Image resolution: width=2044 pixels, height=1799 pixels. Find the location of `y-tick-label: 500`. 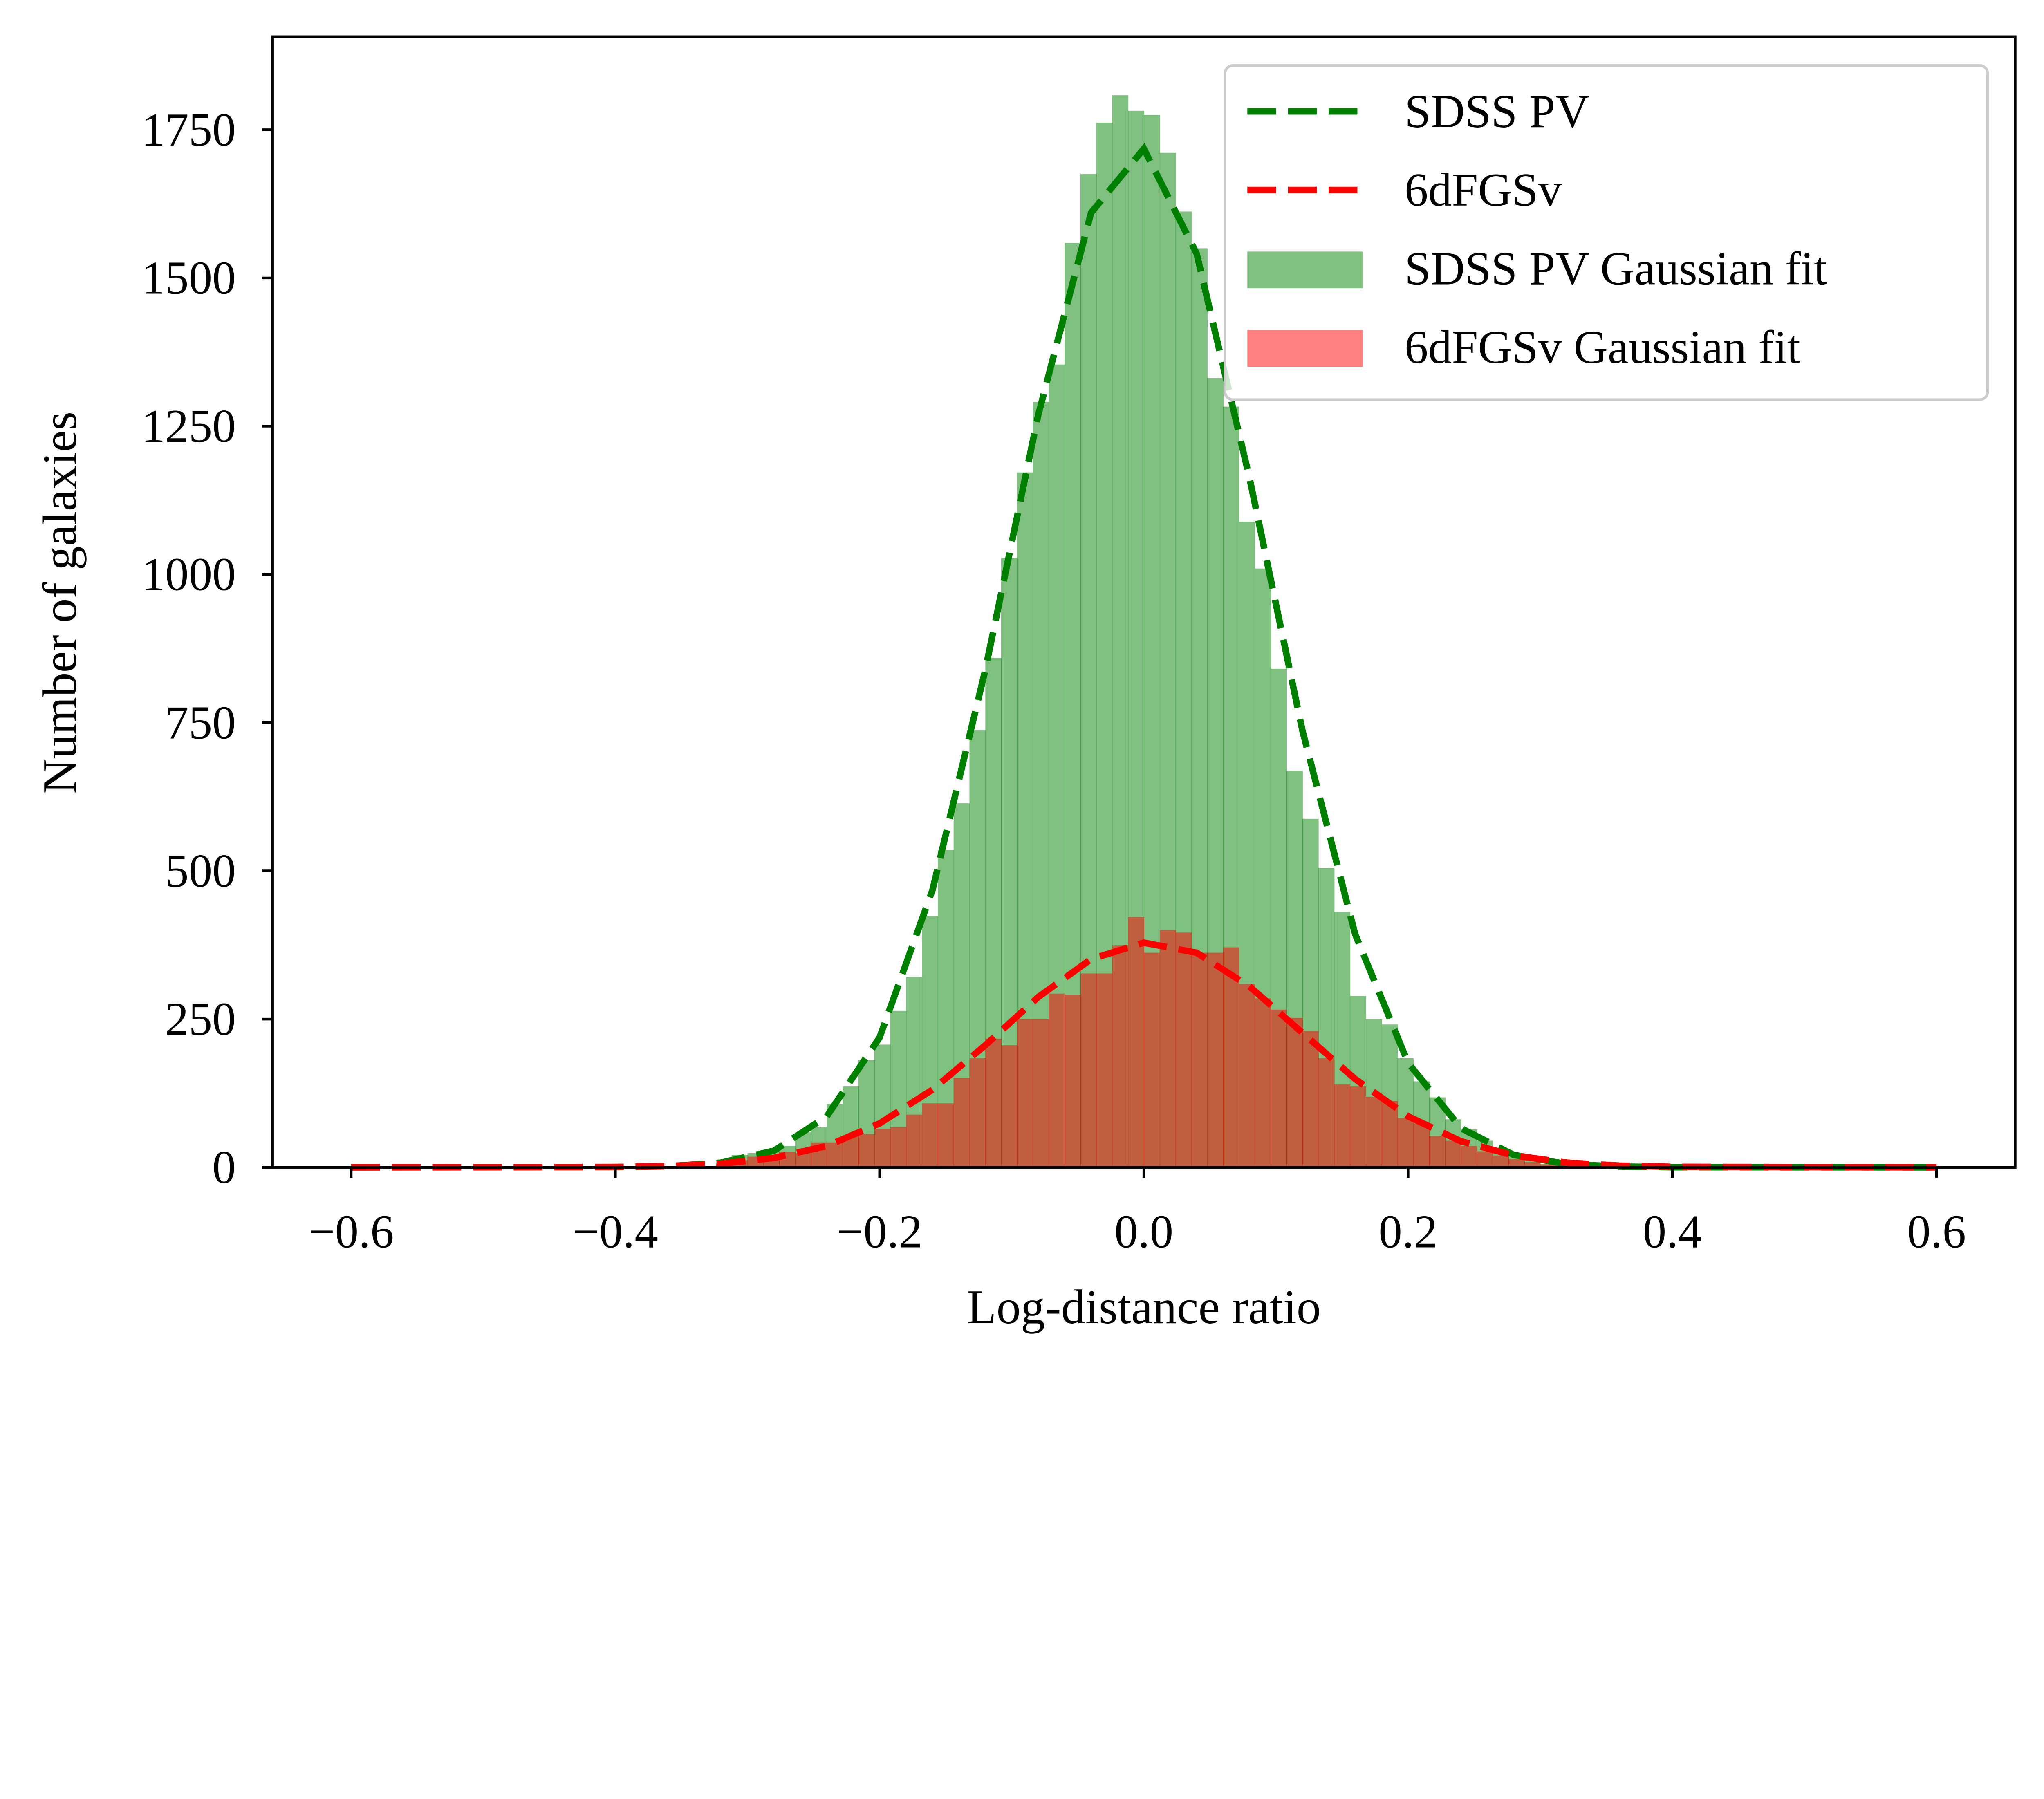

y-tick-label: 500 is located at coordinates (200, 871).